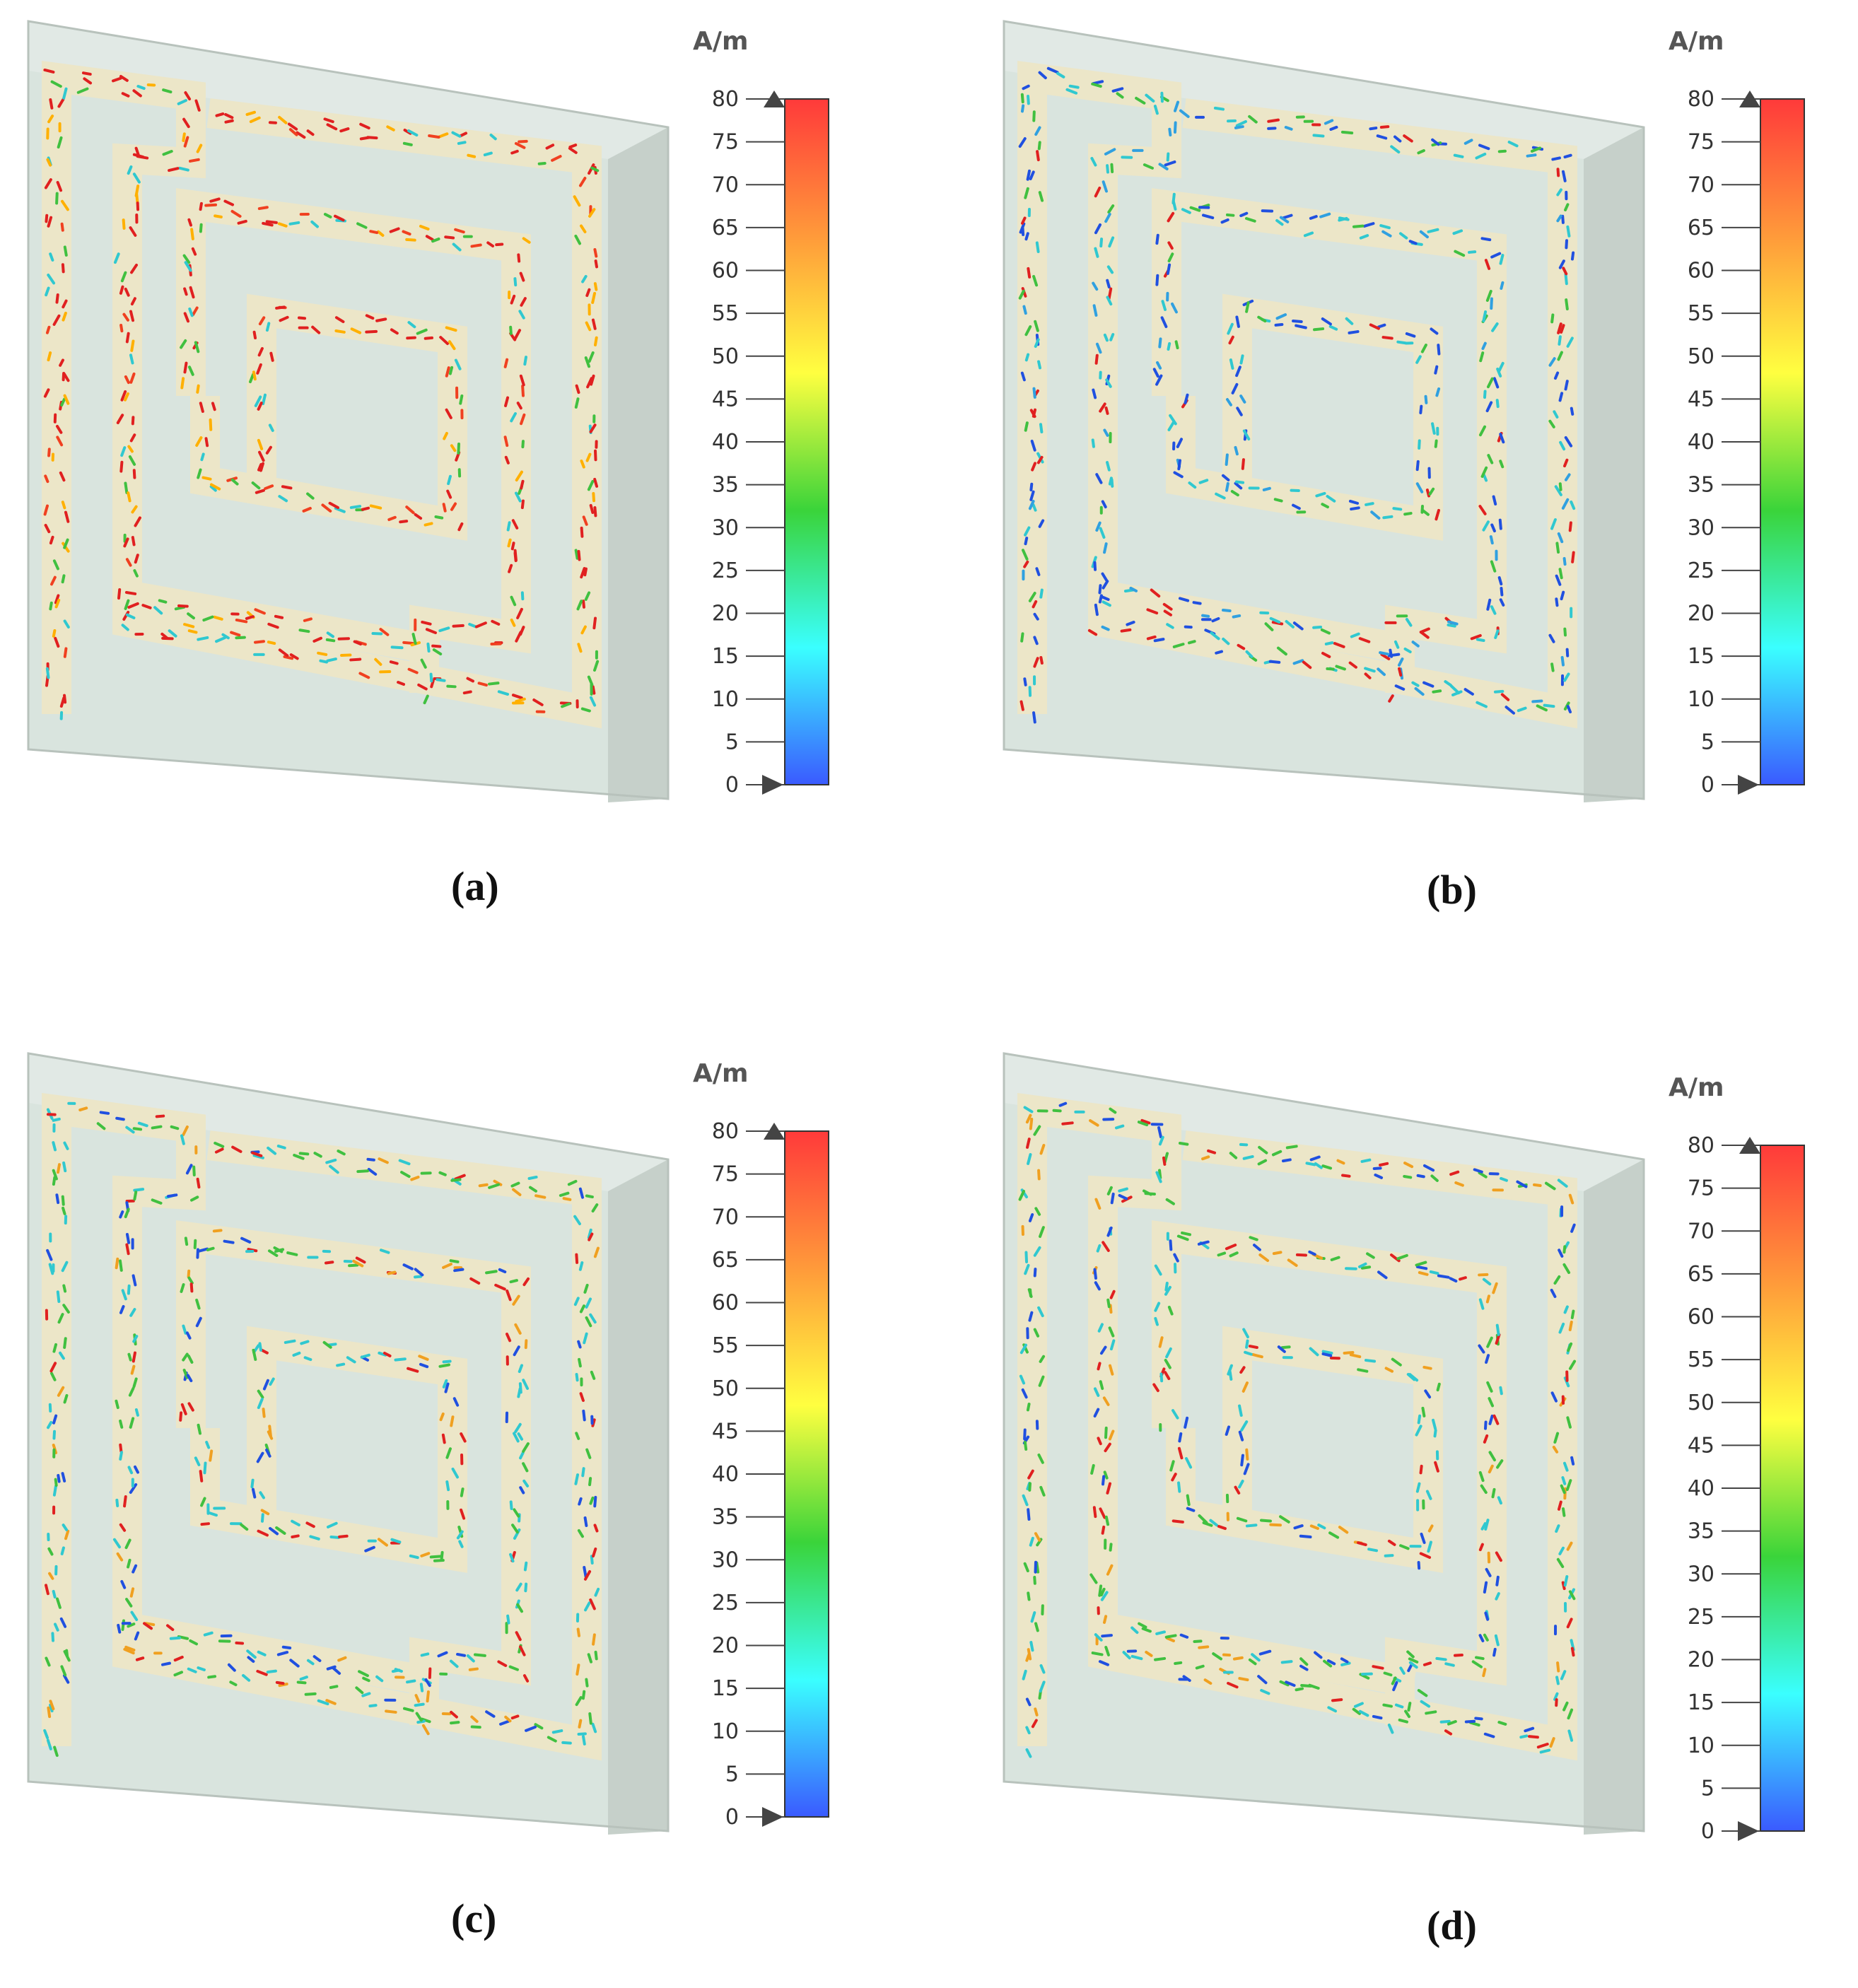 This screenshot has width=1858, height=1988. What do you see at coordinates (475, 886) in the screenshot?
I see `caption-a: (a)` at bounding box center [475, 886].